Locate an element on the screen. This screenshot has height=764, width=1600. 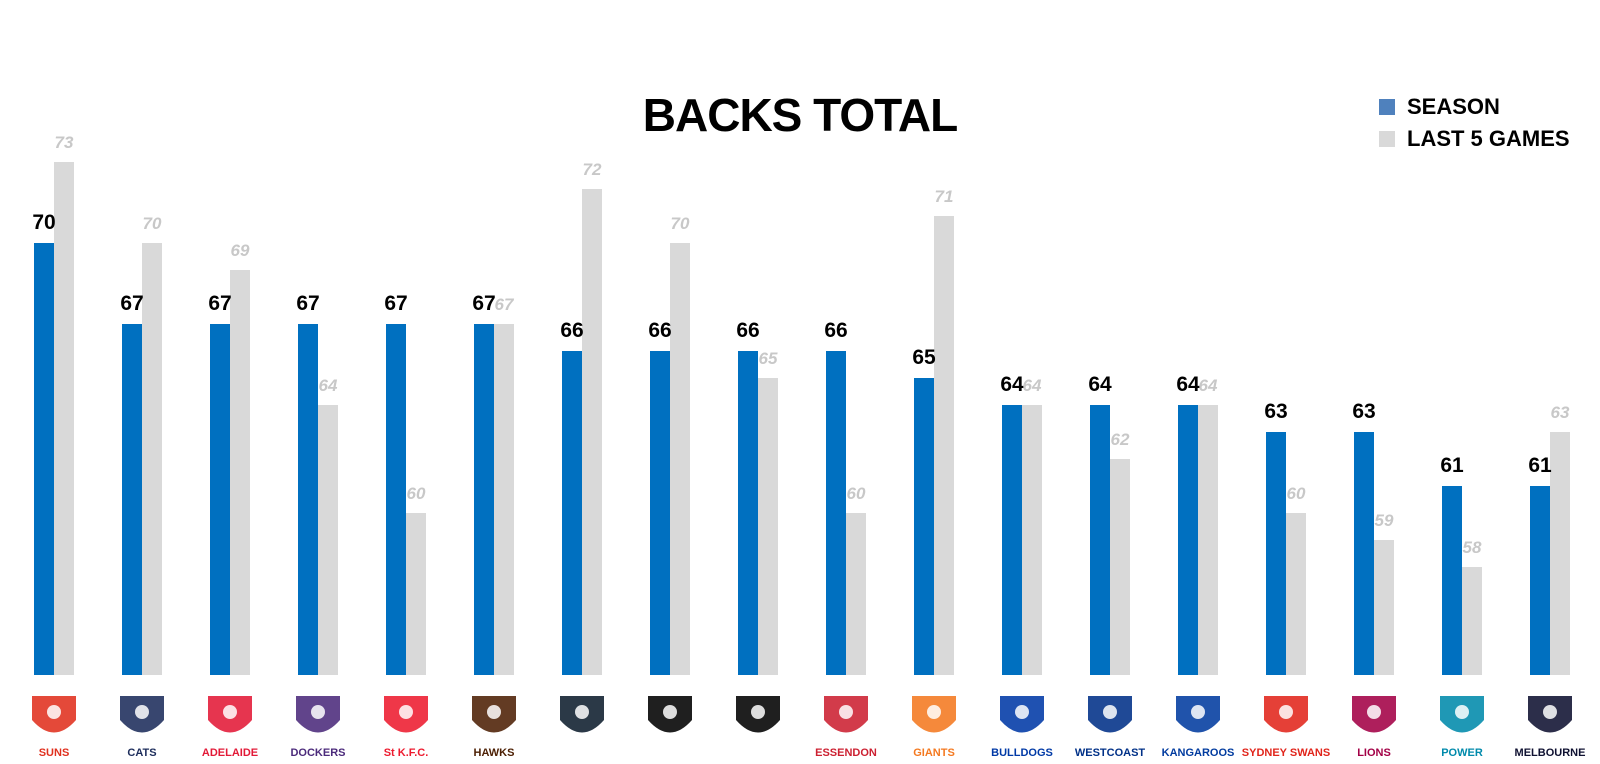
label-last5-17: 58 is located at coordinates (1472, 547).